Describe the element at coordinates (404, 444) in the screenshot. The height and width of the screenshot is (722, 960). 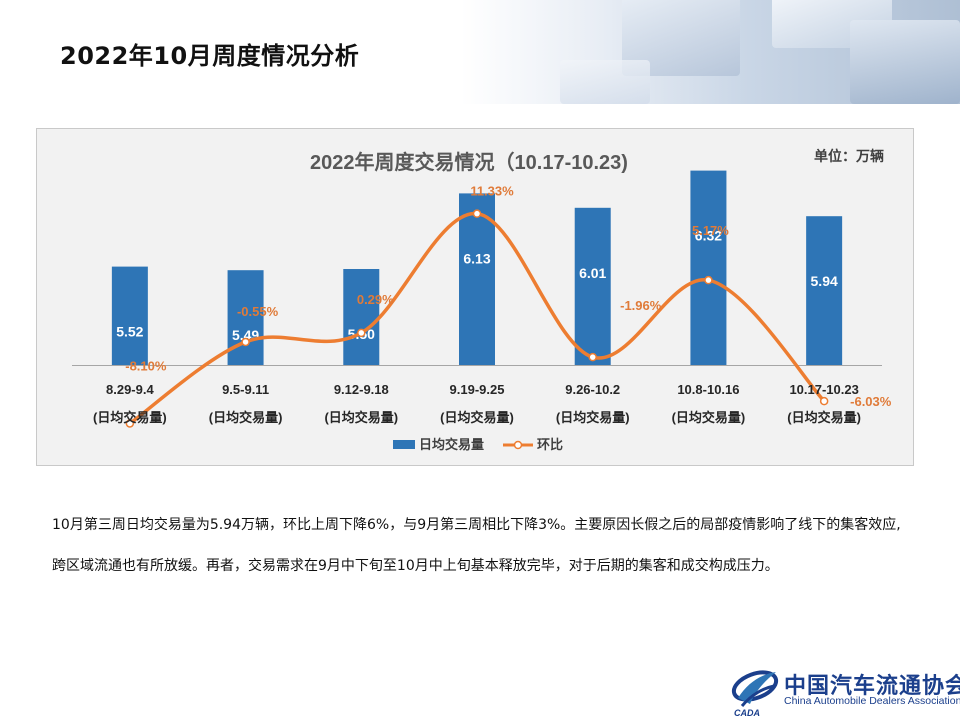
I see `legend-swatch-bar` at that location.